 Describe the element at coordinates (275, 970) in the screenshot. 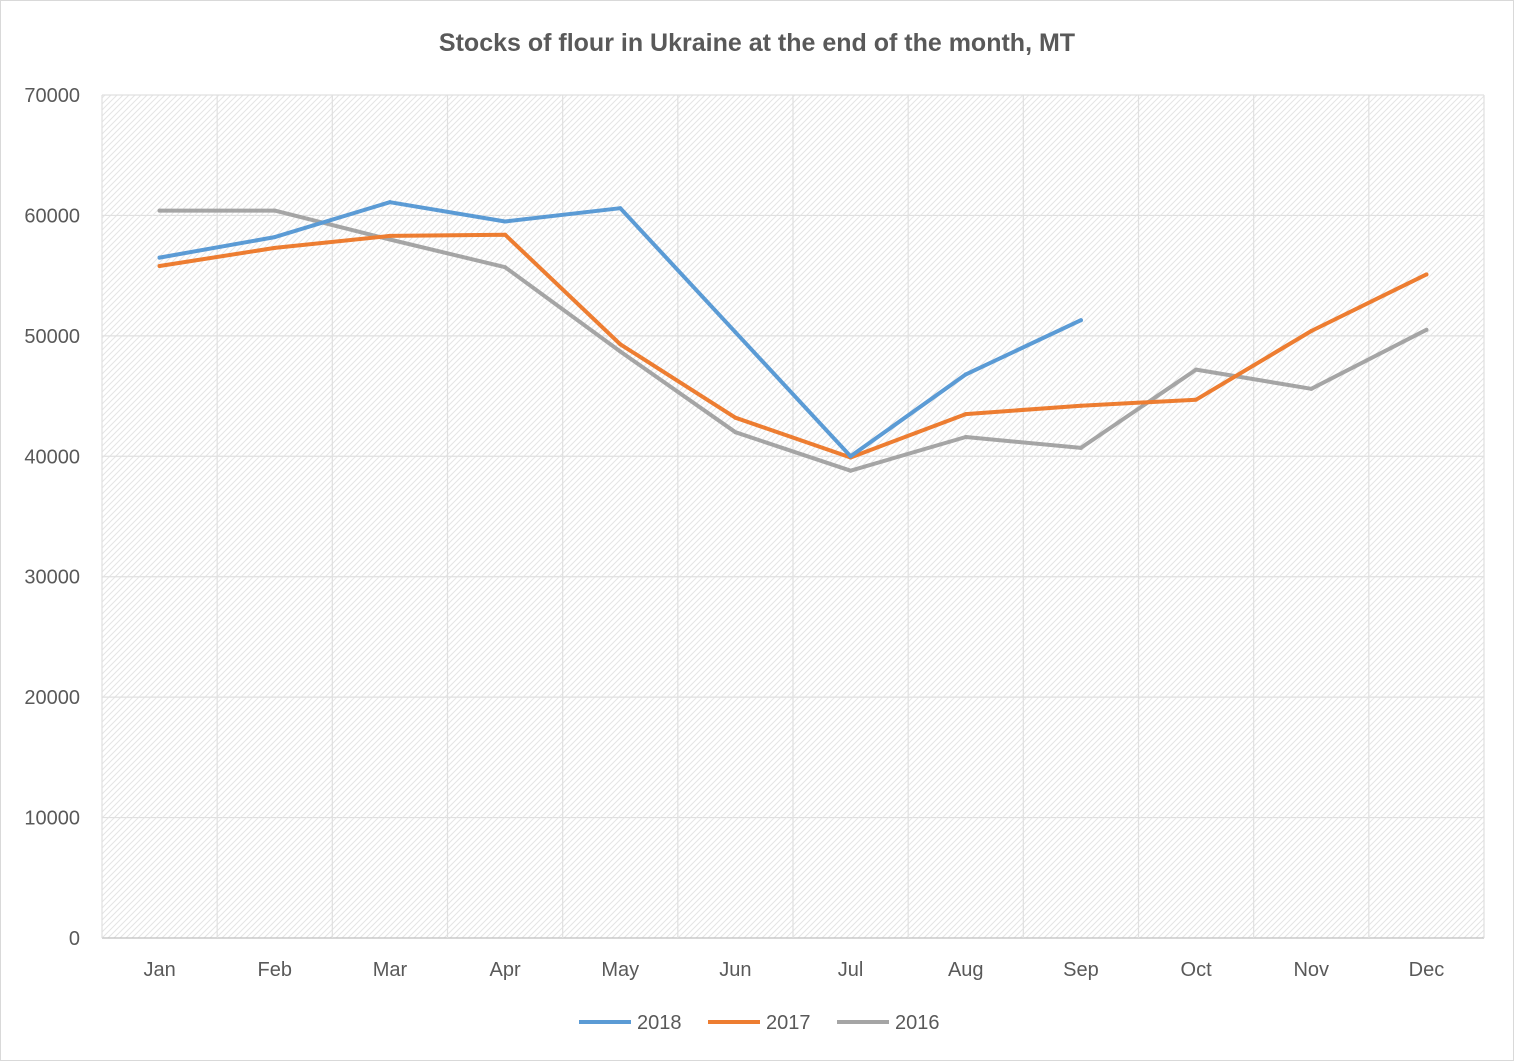

I see `x-tick-label: Feb` at that location.